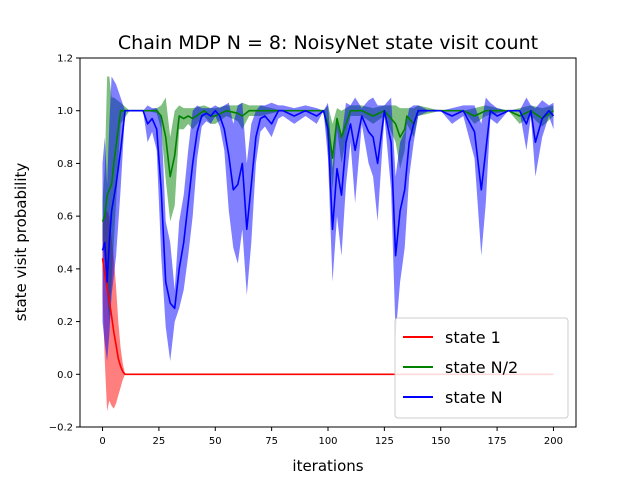 This screenshot has width=640, height=480. Describe the element at coordinates (327, 466) in the screenshot. I see `x-axis-label: iterations` at that location.